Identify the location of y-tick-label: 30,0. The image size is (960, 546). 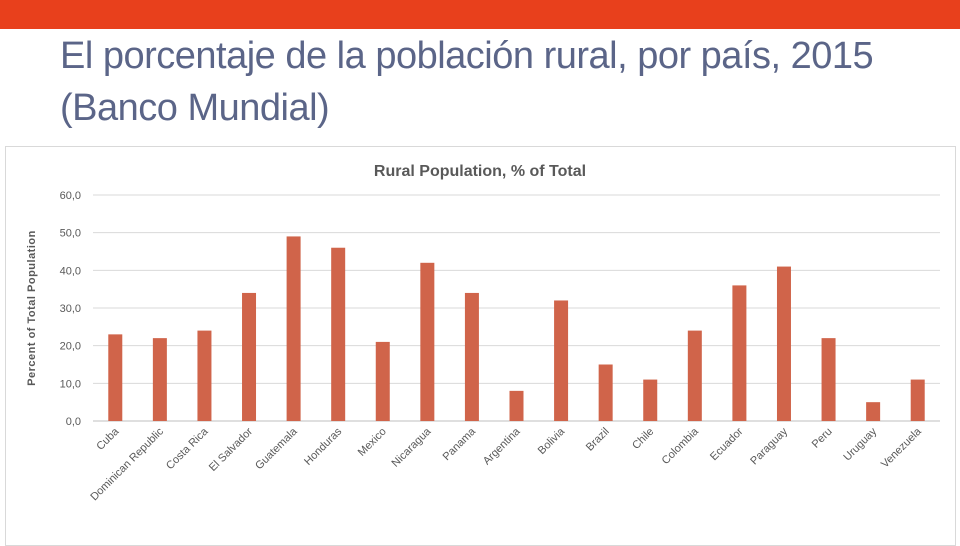
(70, 309).